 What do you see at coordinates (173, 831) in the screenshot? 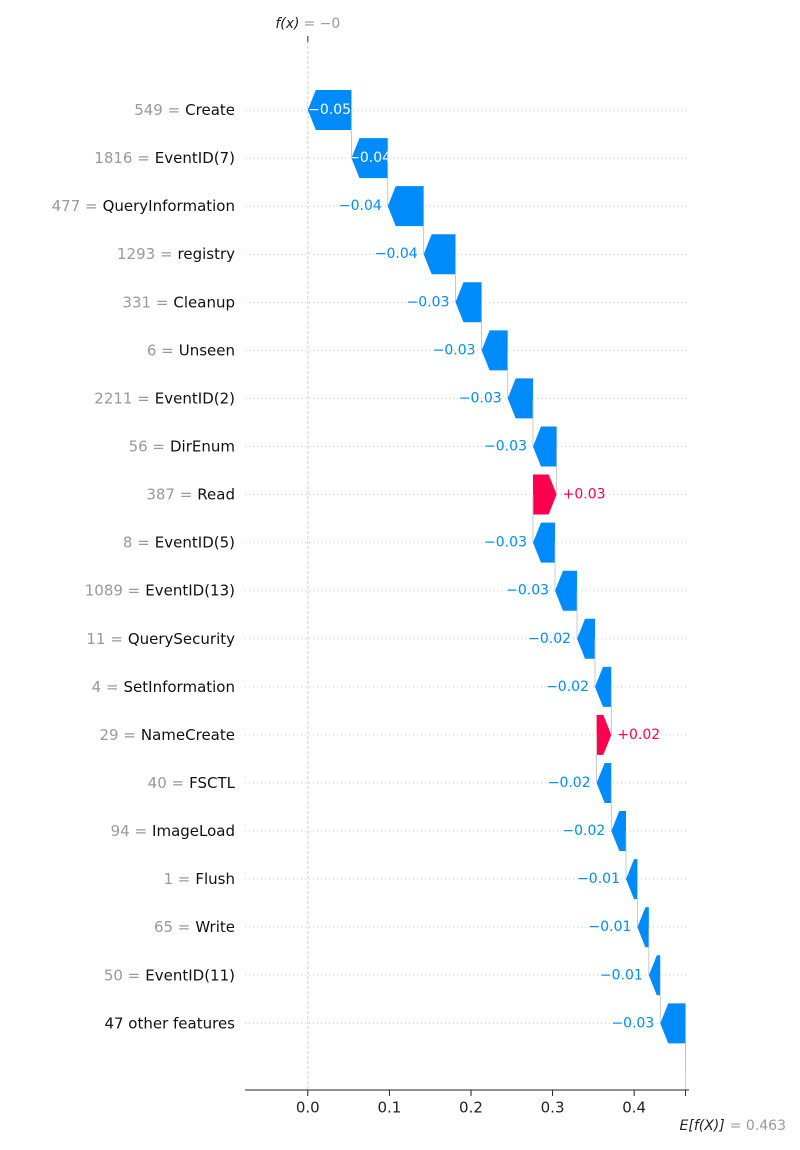
I see `feature-label: 94 = ImageLoad` at bounding box center [173, 831].